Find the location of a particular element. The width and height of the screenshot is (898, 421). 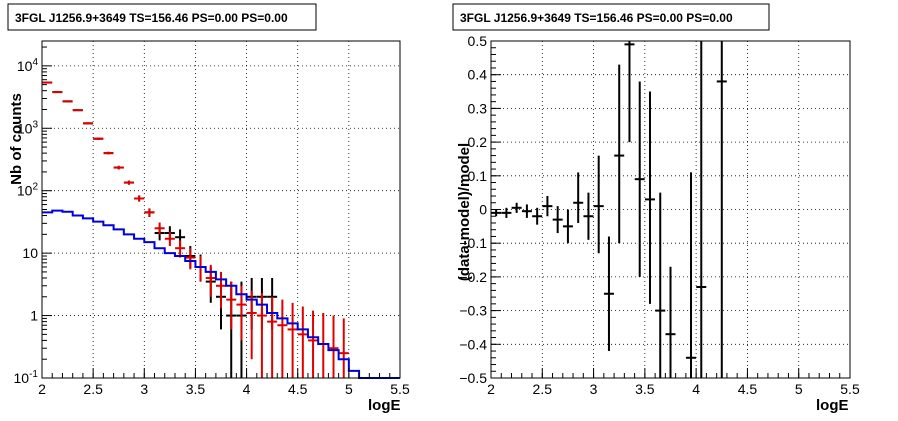

counts-x-tick-label: 5.5 is located at coordinates (400, 389).